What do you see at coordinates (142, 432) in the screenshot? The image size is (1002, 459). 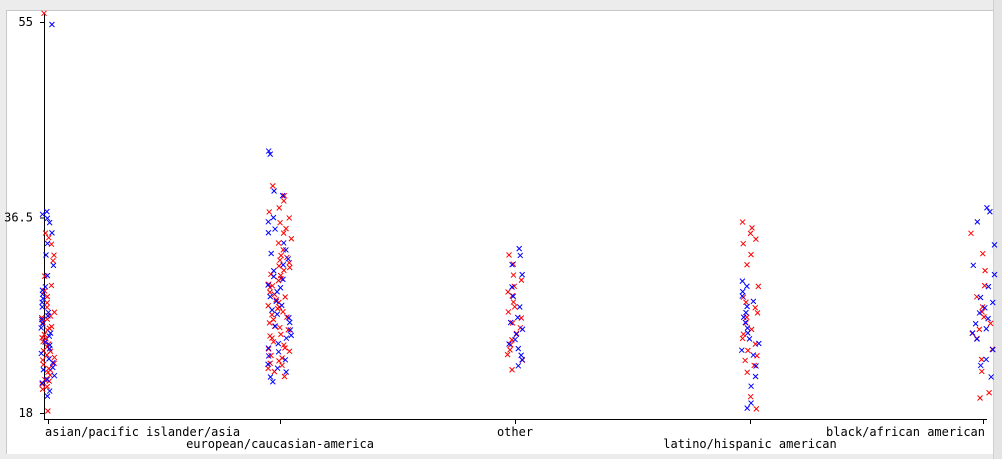 I see `x-tick-label: asian/pacific islander/asia` at bounding box center [142, 432].